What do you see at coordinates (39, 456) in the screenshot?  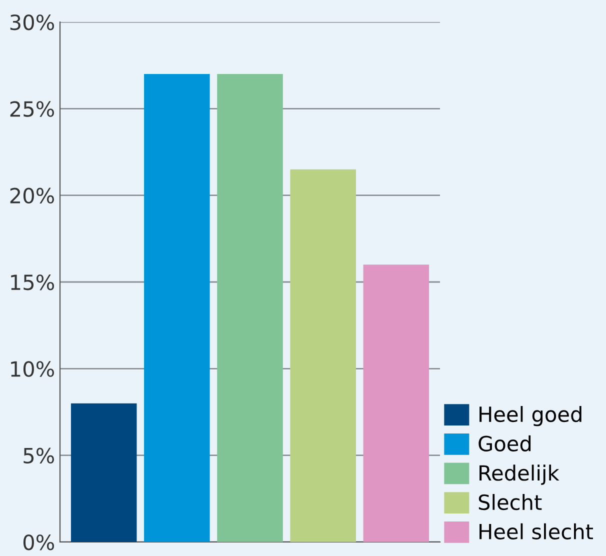 I see `y-tick-label: 5%` at bounding box center [39, 456].